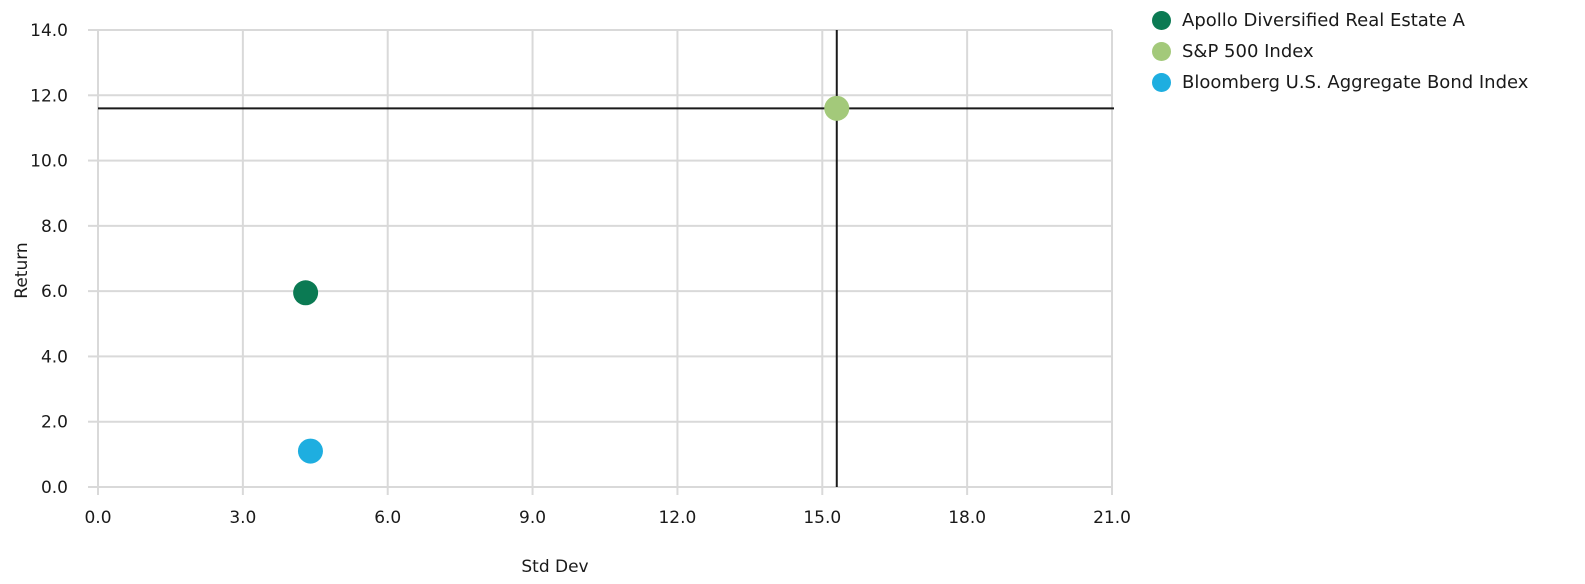  Describe the element at coordinates (22, 270) in the screenshot. I see `y-axis-title: Return` at that location.